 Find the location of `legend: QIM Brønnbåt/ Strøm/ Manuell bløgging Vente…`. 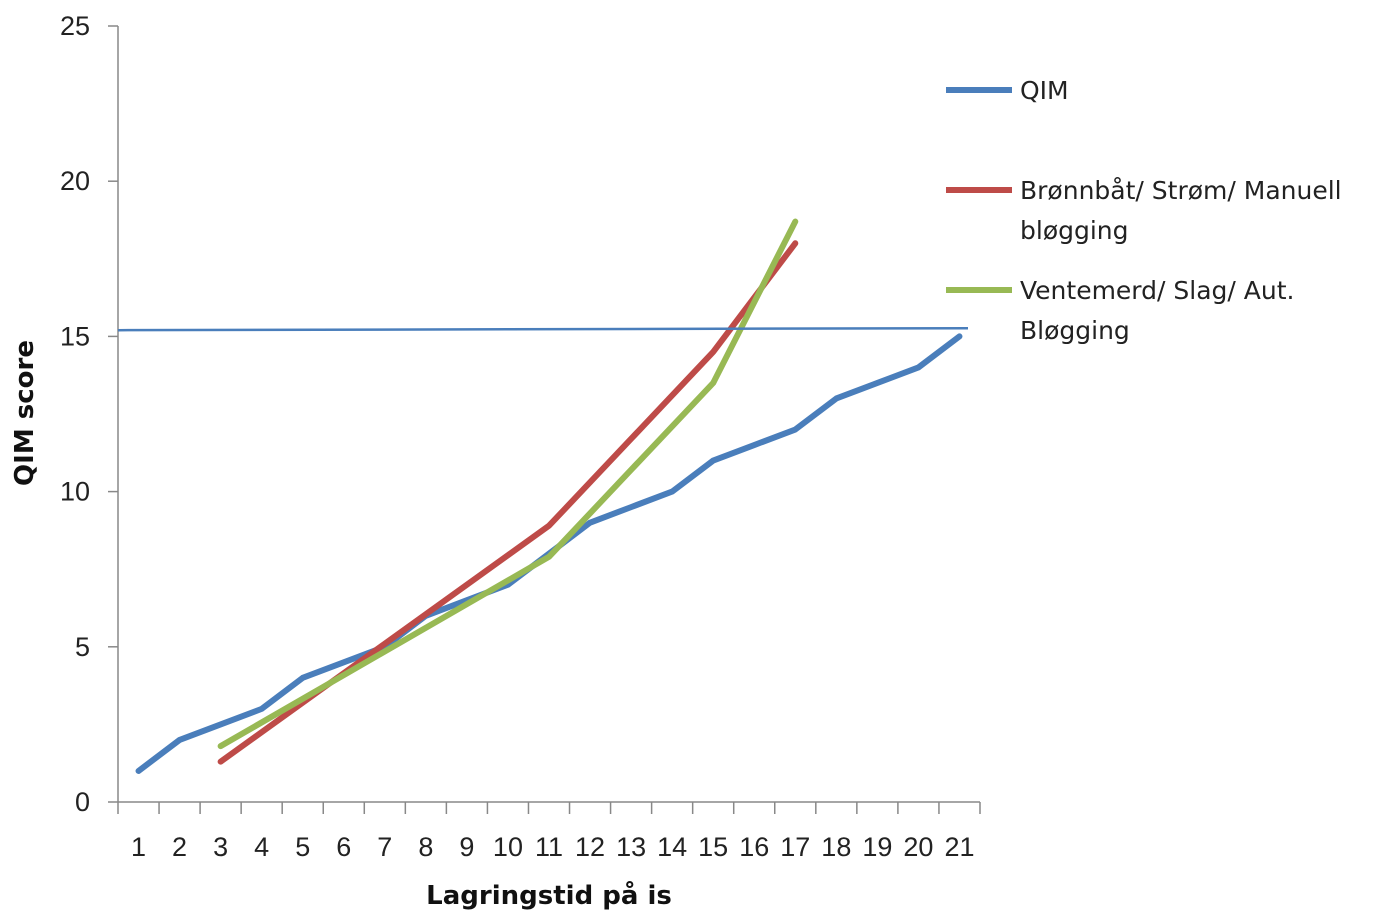

legend: QIM Brønnbåt/ Strøm/ Manuell bløgging Vente… is located at coordinates (1144, 210).